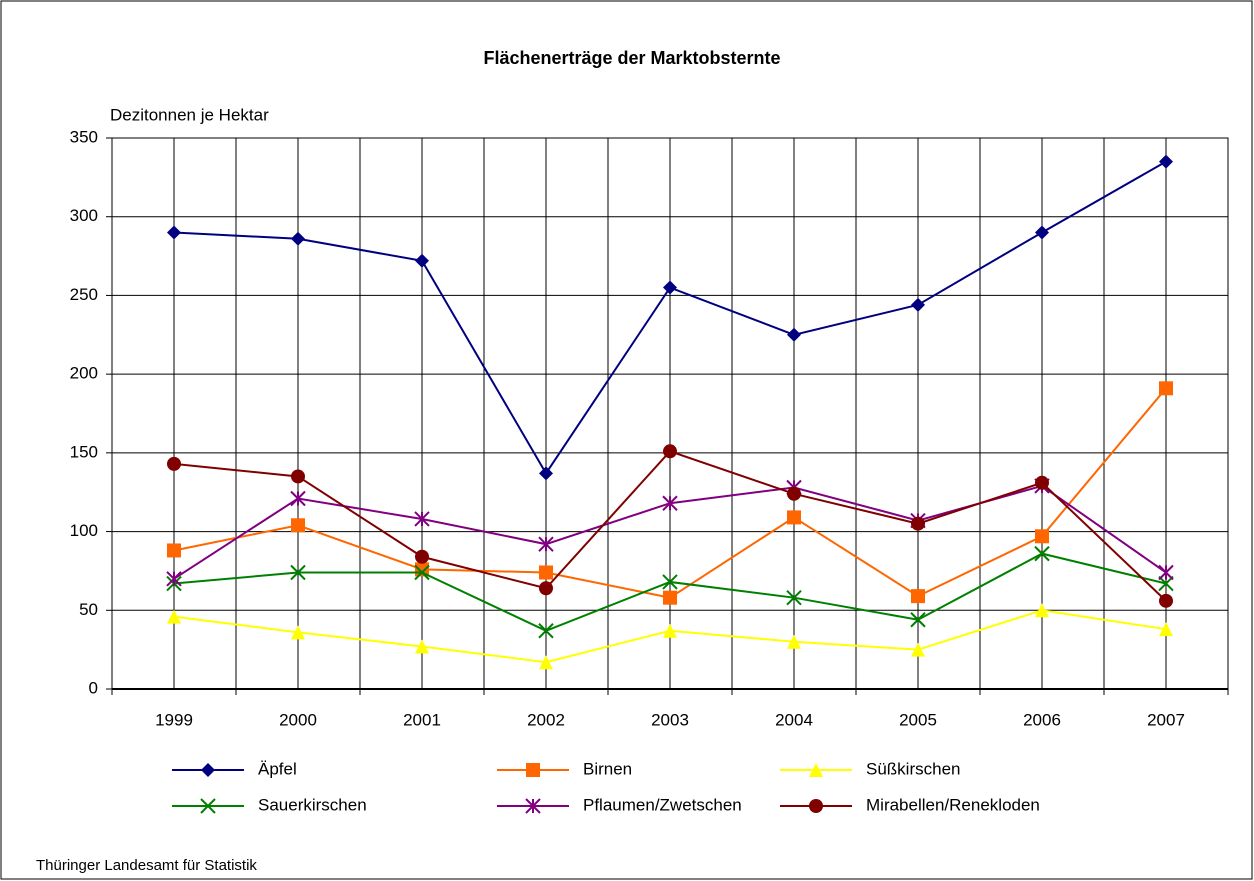  What do you see at coordinates (84, 530) in the screenshot?
I see `y-tick-label: 100` at bounding box center [84, 530].